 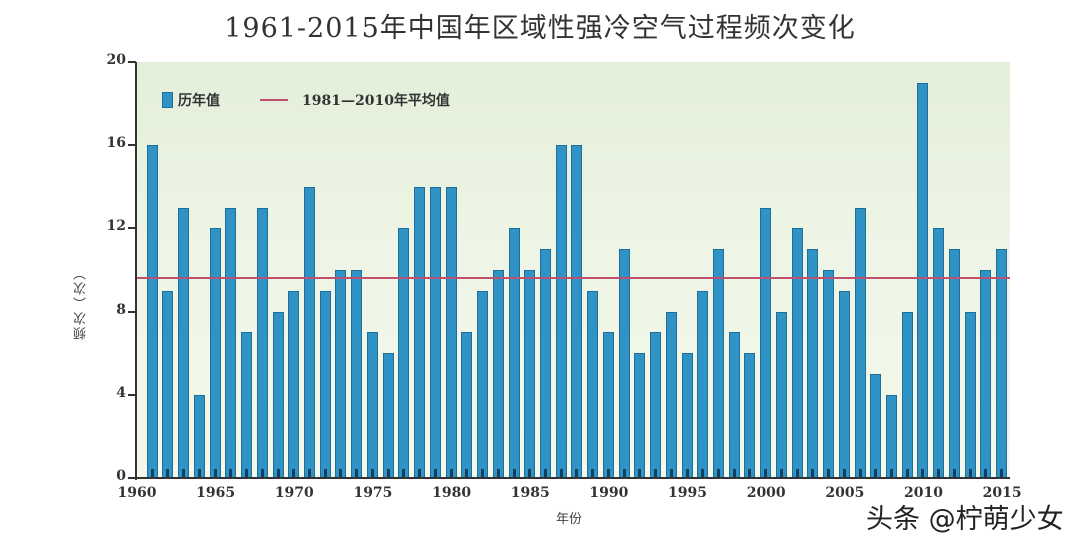 What do you see at coordinates (540, 28) in the screenshot?
I see `chart-title: 1961-2015年中国年区域性强冷空气过程频次变化` at bounding box center [540, 28].